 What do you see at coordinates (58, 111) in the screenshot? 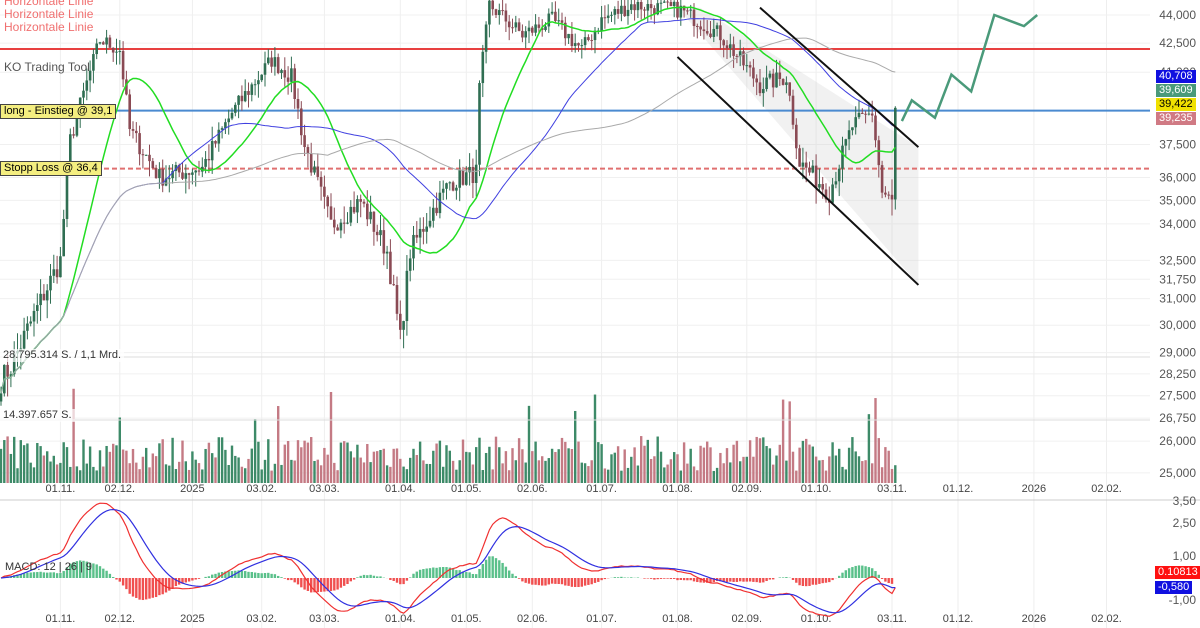
I see `long-entry-label: long - Einstieg @ 39,1` at bounding box center [58, 111].